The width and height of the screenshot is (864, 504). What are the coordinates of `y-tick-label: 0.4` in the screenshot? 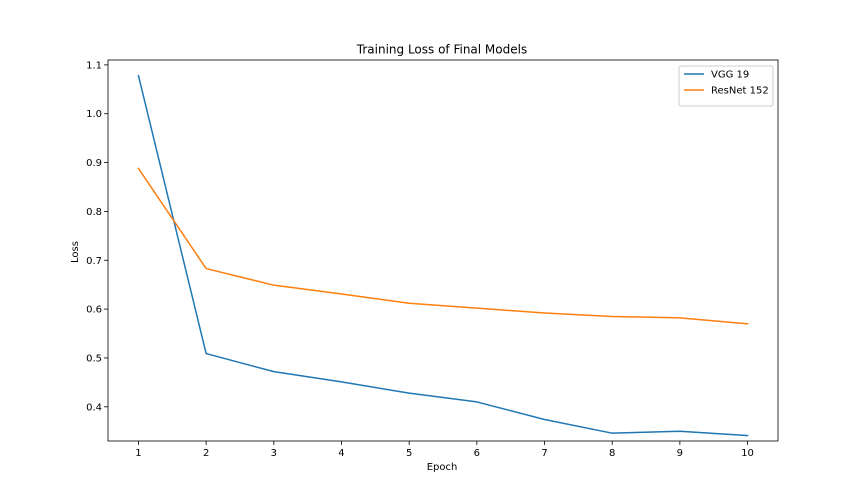 It's located at (94, 407).